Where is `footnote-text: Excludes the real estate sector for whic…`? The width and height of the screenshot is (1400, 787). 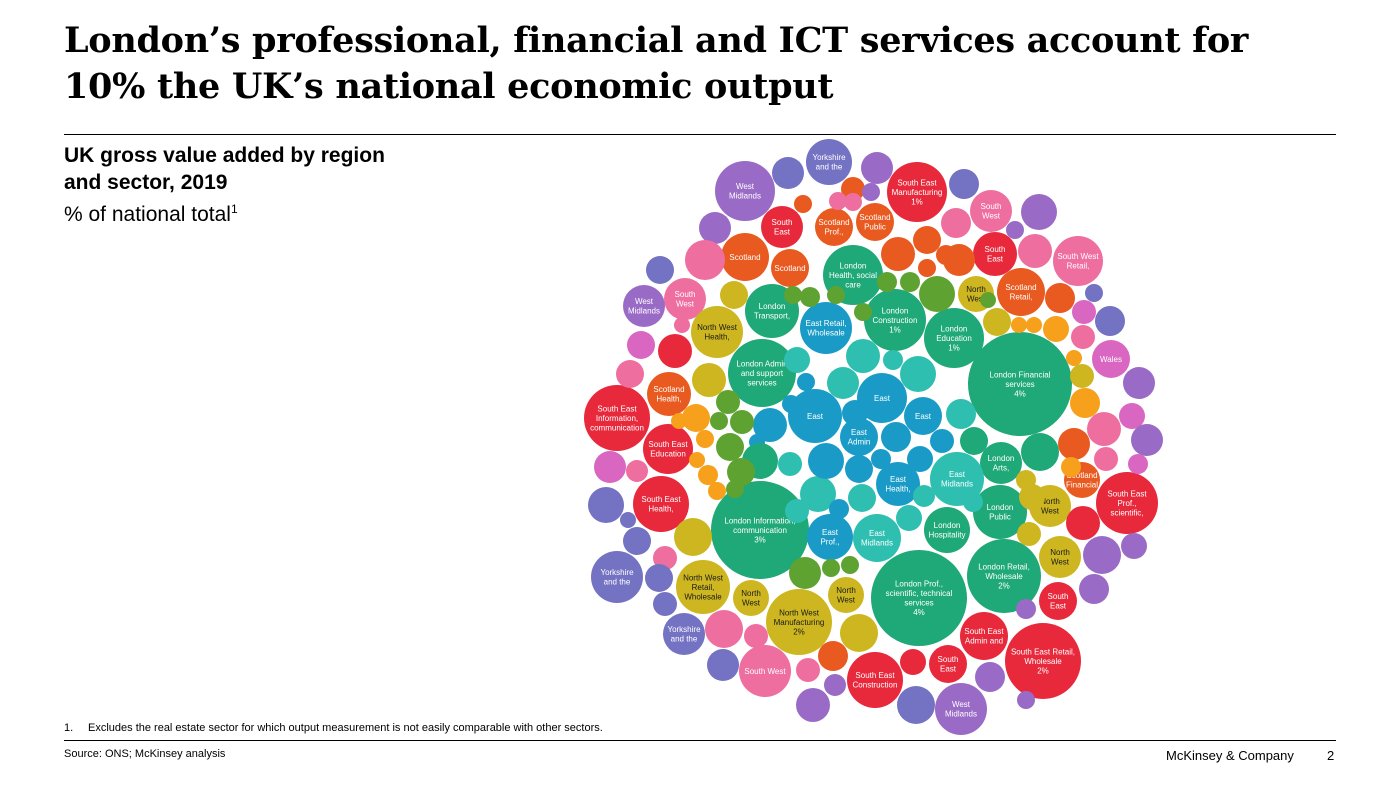
footnote-text: Excludes the real estate sector for whic… is located at coordinates (345, 728).